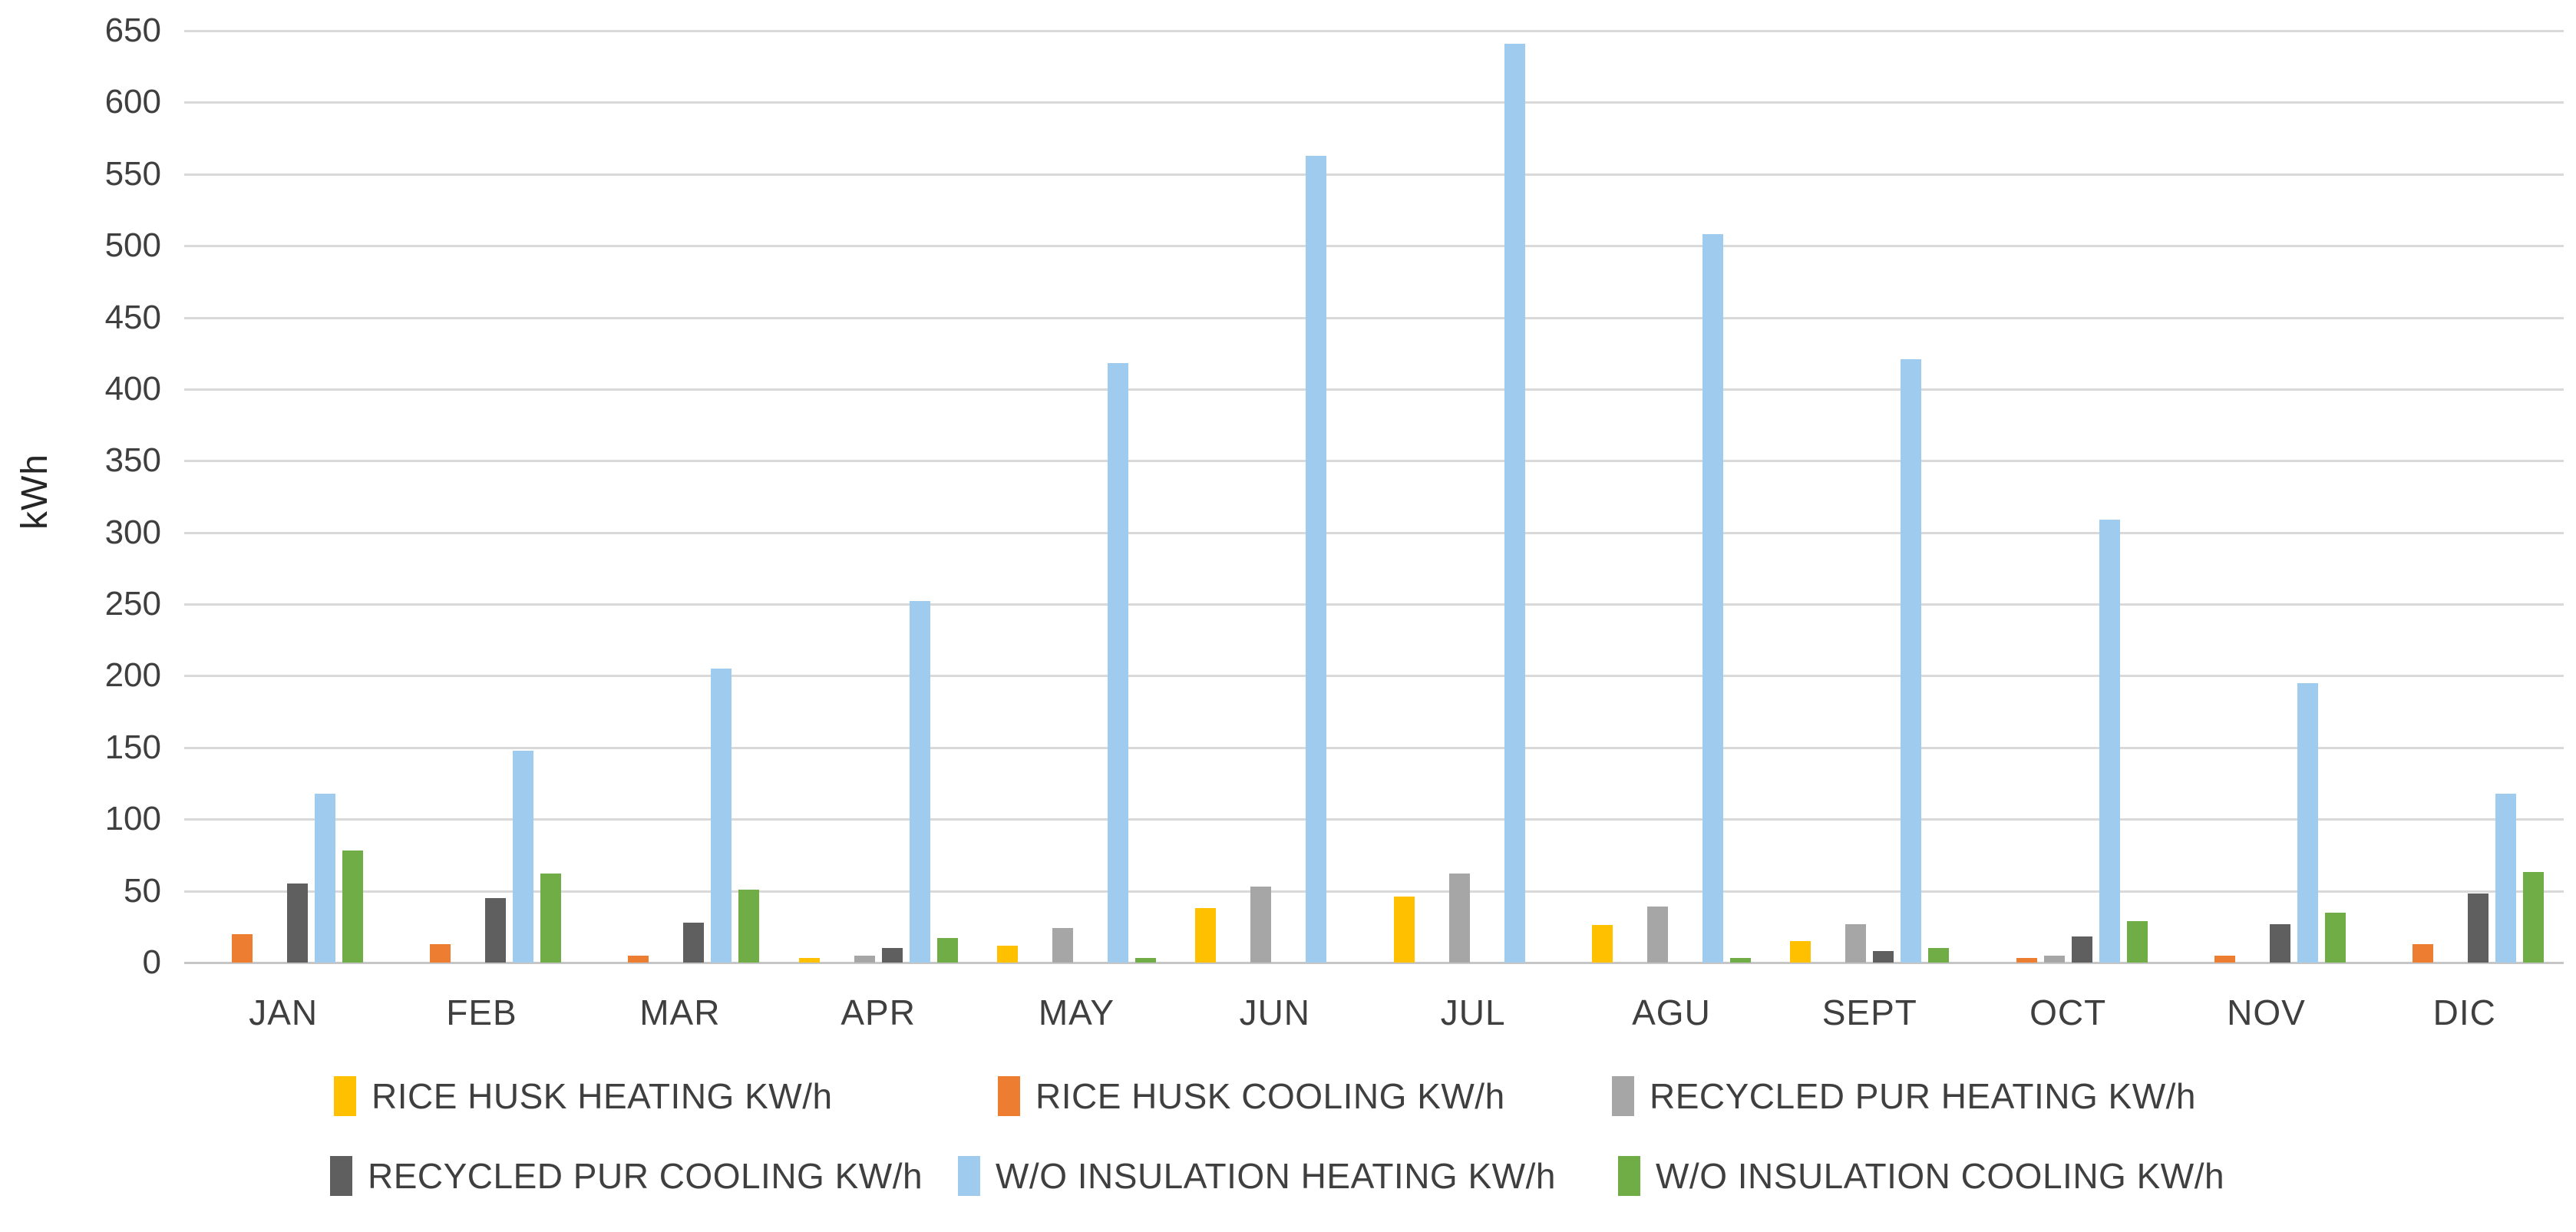 Image resolution: width=2576 pixels, height=1232 pixels. What do you see at coordinates (1117, 663) in the screenshot?
I see `bar-w-o-insulation-heating-kw-h-may` at bounding box center [1117, 663].